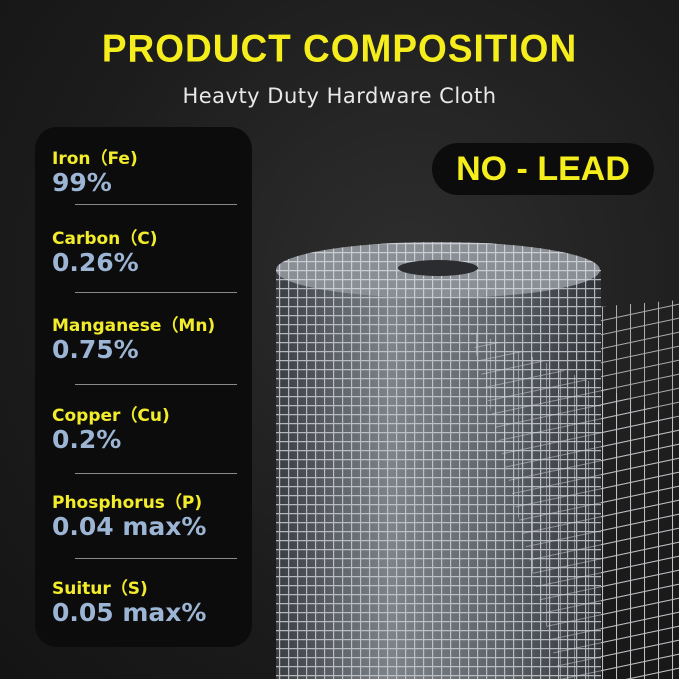 The image size is (679, 679). I want to click on element-label: Carbon（C), so click(105, 239).